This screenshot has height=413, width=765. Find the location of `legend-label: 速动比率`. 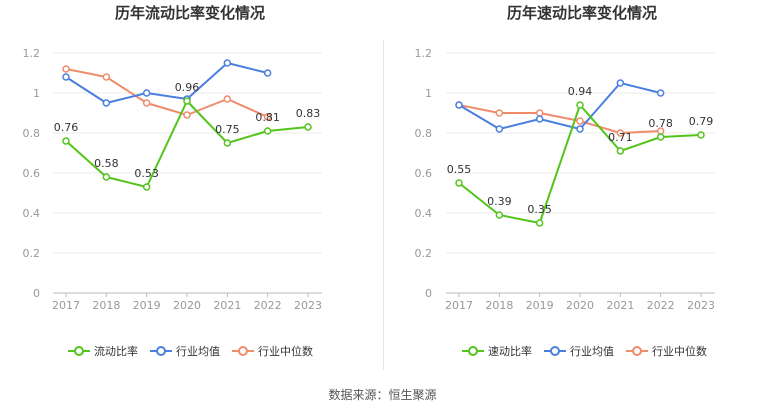

legend-label: 速动比率 is located at coordinates (510, 351).